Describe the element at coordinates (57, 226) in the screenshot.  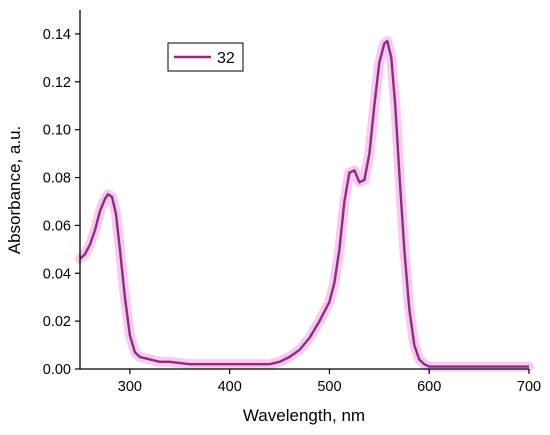
I see `y-tick-label: 0.06` at that location.